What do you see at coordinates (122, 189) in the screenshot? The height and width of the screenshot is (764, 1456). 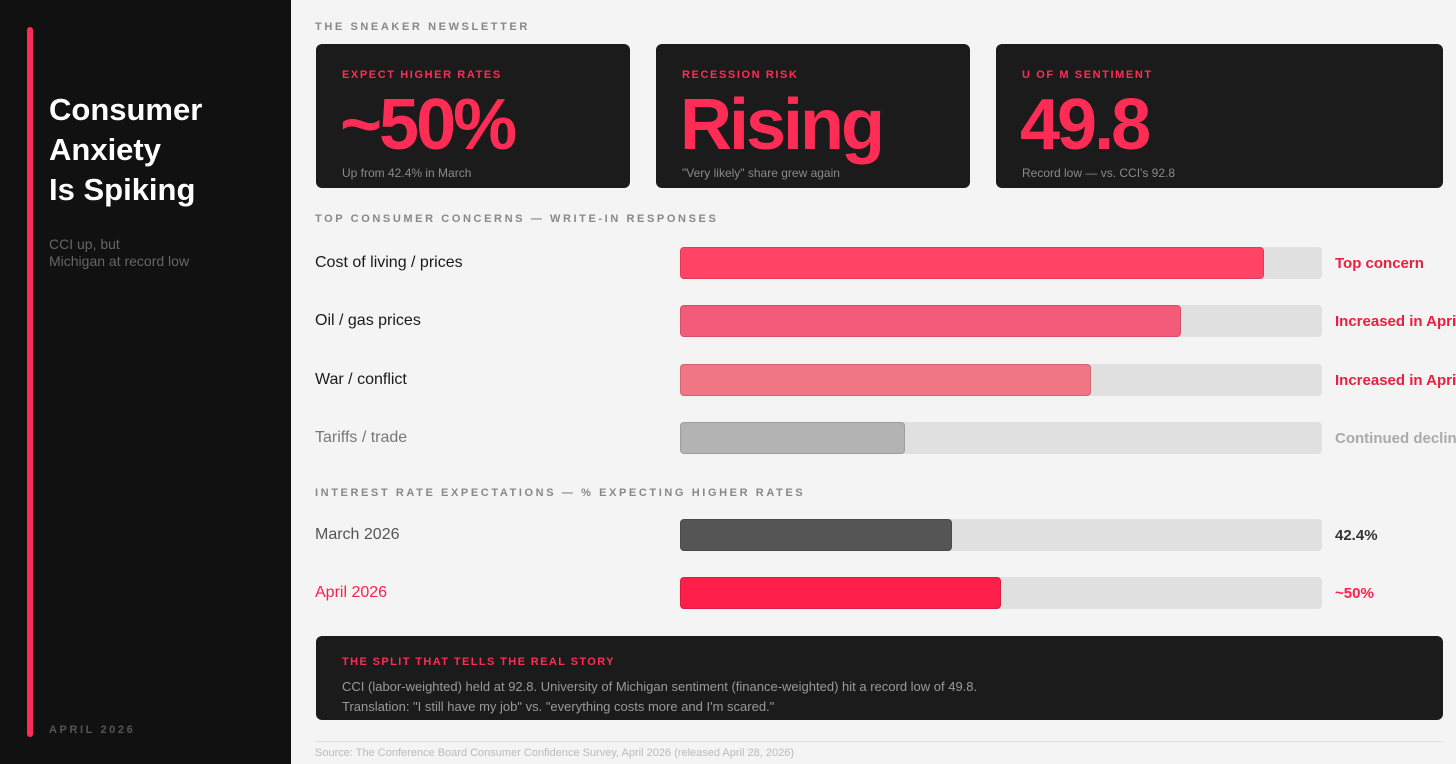 I see `sidebar-title: Is Spiking` at bounding box center [122, 189].